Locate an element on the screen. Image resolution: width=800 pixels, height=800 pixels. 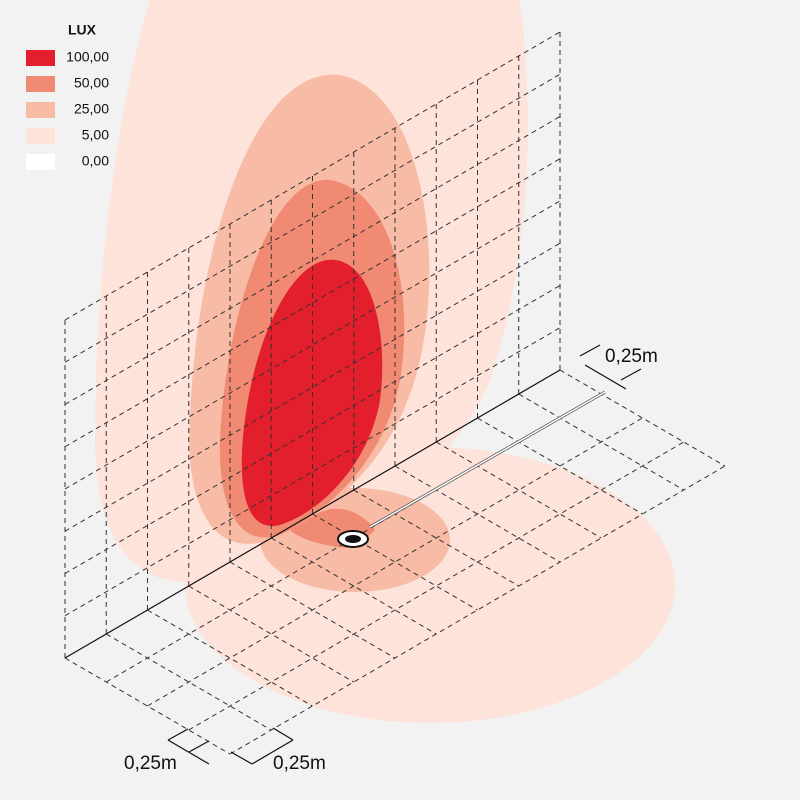
fixture-cable-core is located at coordinates (487, 459).